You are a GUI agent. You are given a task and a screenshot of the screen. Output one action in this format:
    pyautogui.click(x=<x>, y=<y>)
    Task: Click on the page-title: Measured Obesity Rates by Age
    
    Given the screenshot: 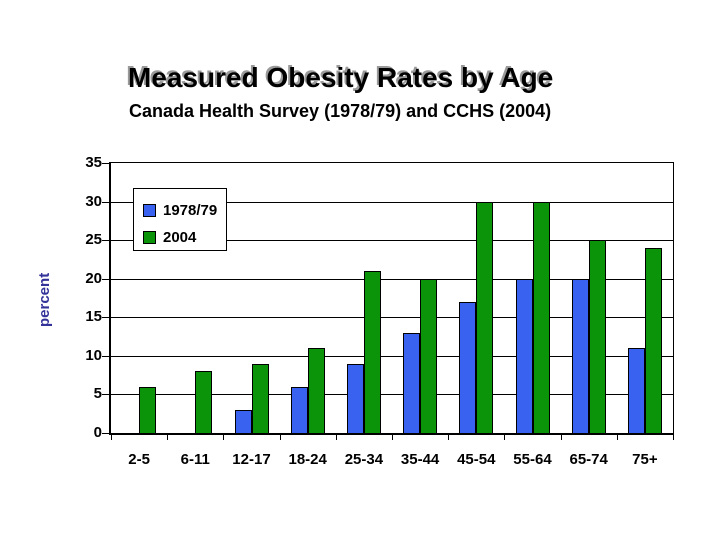 What is the action you would take?
    pyautogui.click(x=341, y=77)
    